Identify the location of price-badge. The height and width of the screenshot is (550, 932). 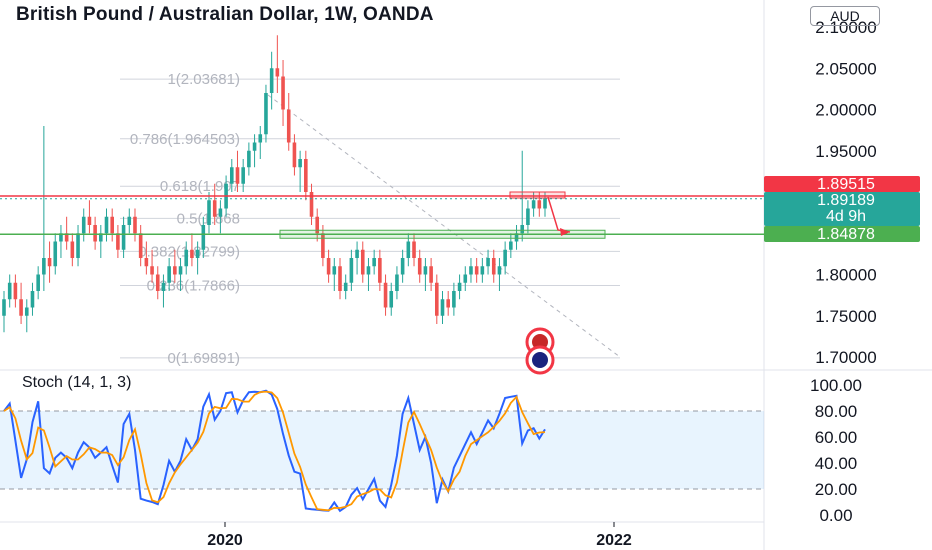
(842, 209).